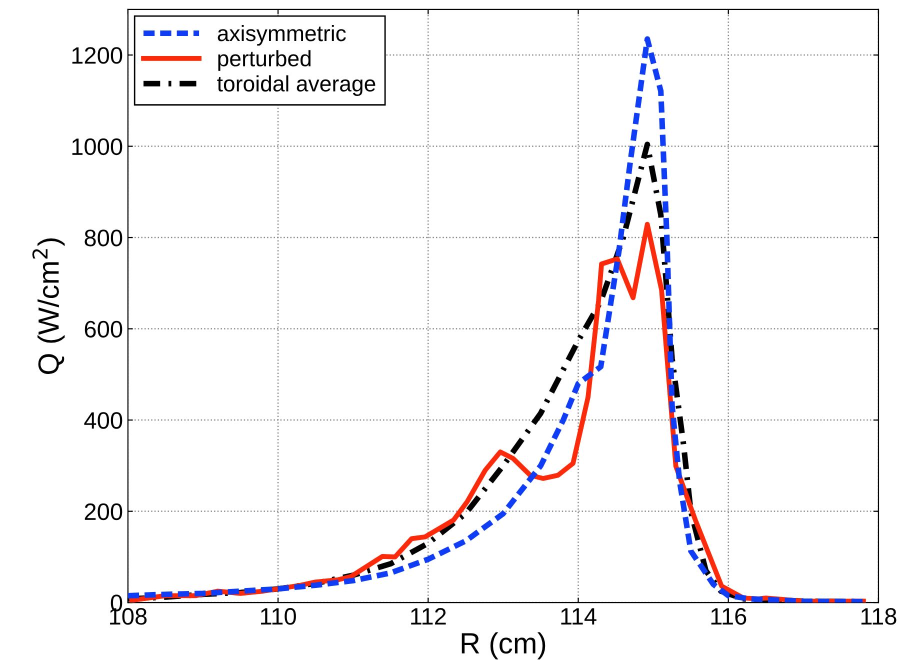 The width and height of the screenshot is (901, 671). Describe the element at coordinates (97, 147) in the screenshot. I see `y-tick-label: 1000` at that location.